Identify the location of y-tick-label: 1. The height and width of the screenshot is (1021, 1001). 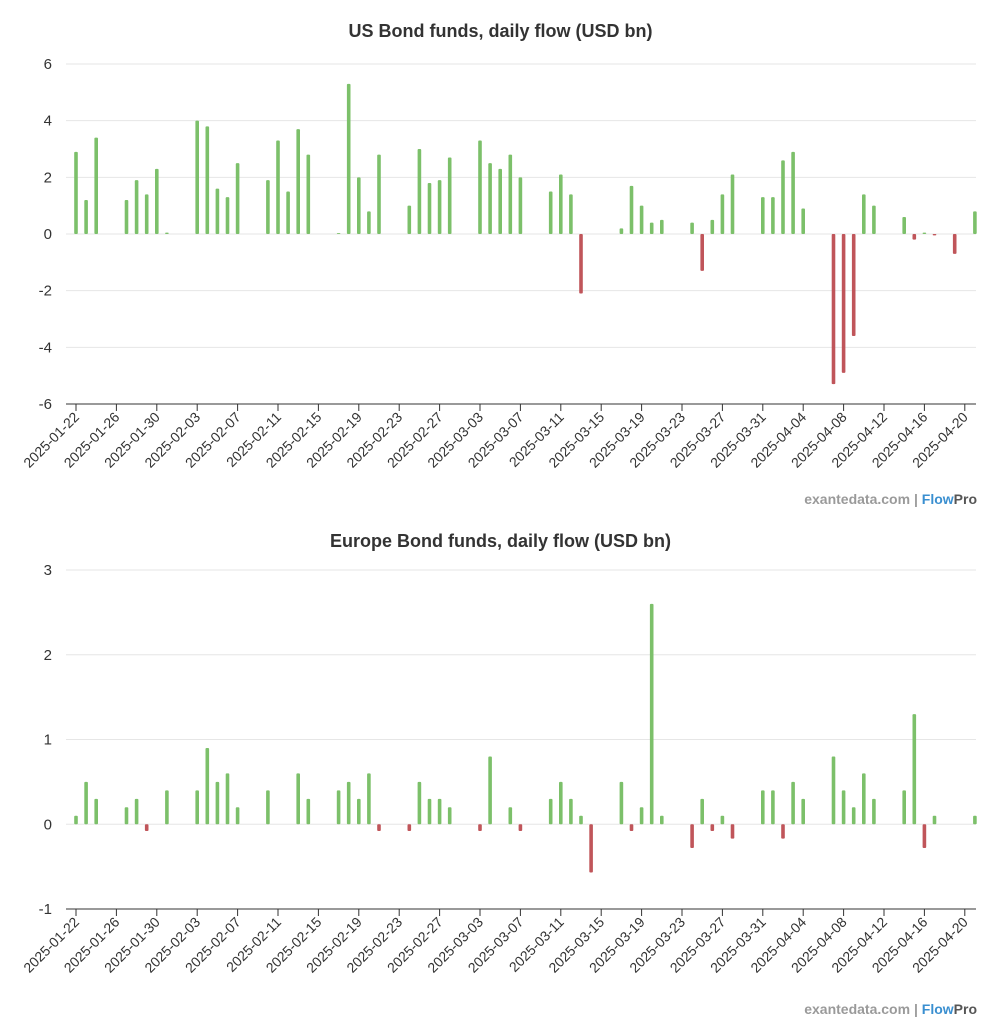
(48, 740).